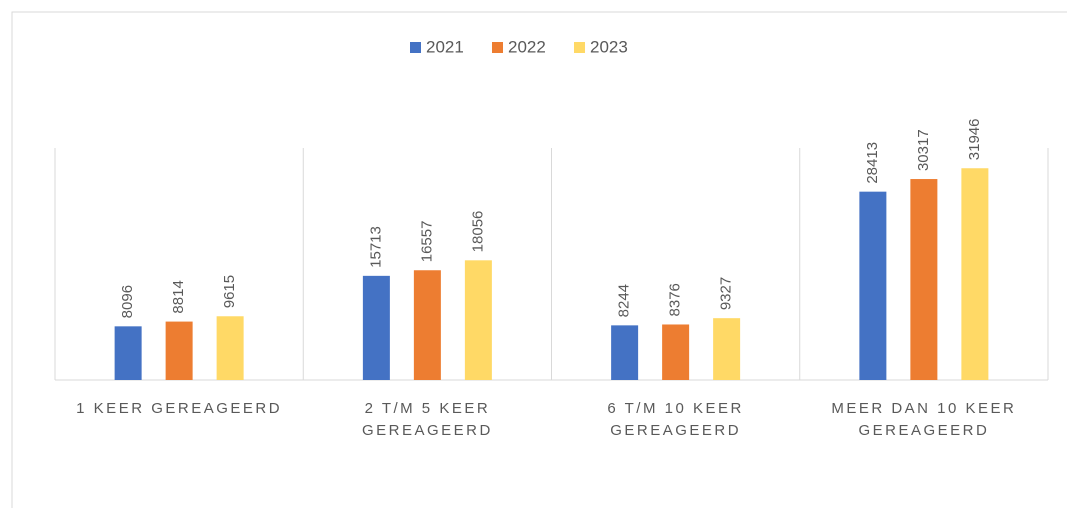 This screenshot has width=1067, height=508. I want to click on data-label: 9327, so click(726, 293).